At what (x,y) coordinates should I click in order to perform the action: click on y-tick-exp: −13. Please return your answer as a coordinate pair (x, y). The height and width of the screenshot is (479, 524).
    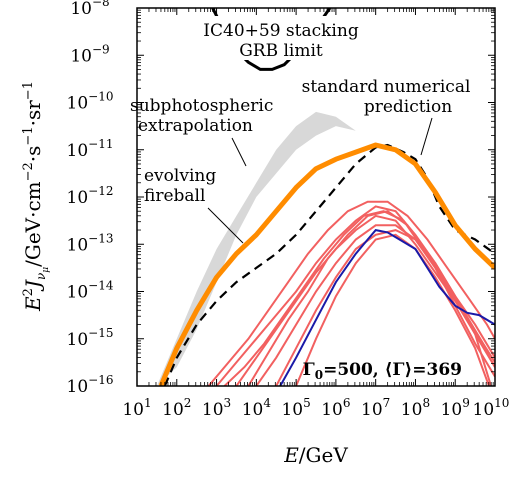
    Looking at the image, I should click on (100, 238).